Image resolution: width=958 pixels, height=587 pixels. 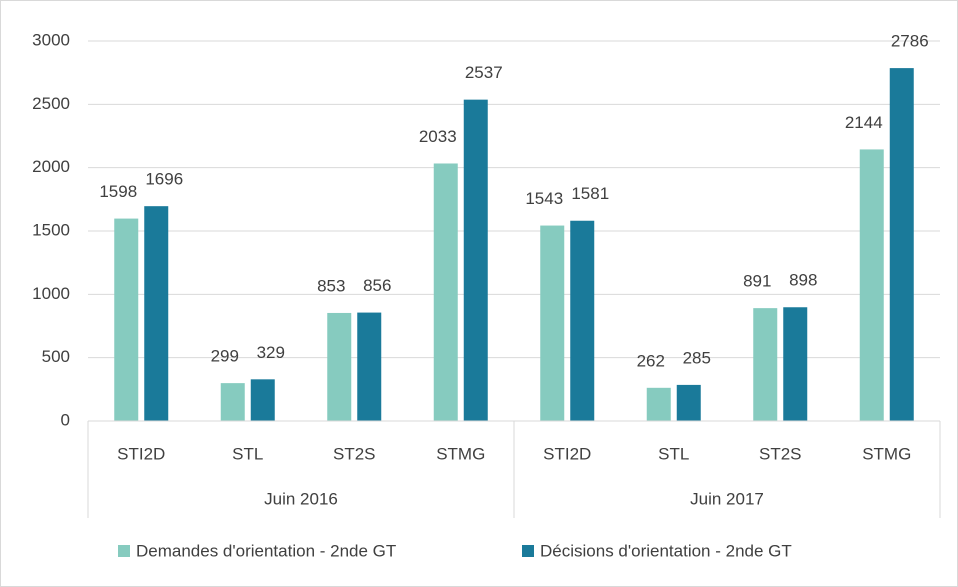 I want to click on data-label: 285, so click(x=697, y=357).